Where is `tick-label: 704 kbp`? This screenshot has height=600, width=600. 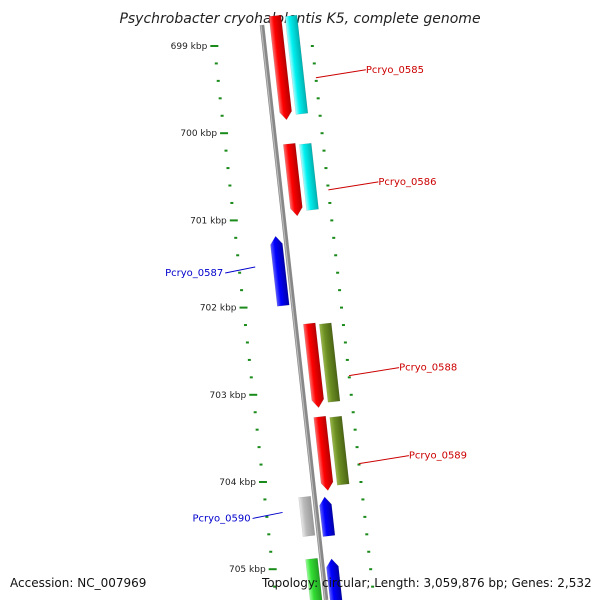
tick-label: 704 kbp is located at coordinates (237, 483).